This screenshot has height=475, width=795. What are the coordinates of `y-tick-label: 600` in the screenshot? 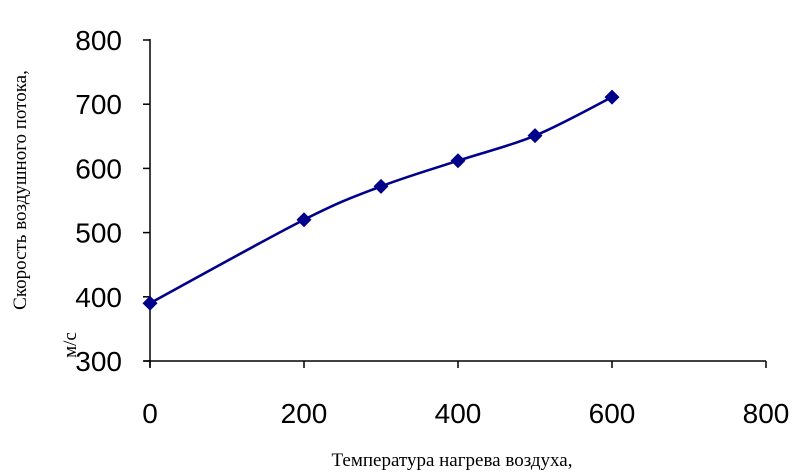 It's located at (98, 168).